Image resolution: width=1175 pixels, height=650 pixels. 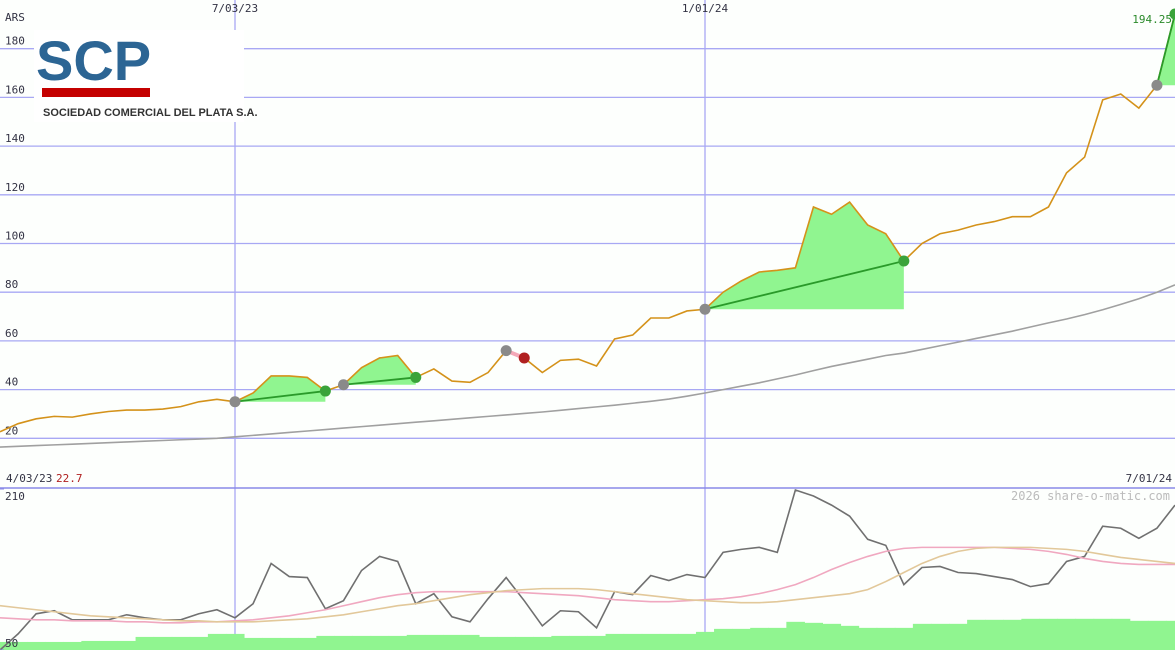 What do you see at coordinates (15, 41) in the screenshot?
I see `y-tick-label: 180` at bounding box center [15, 41].